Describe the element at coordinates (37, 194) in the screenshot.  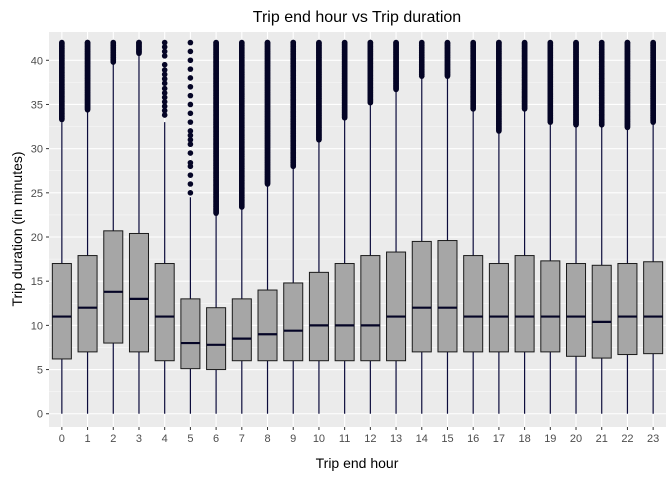
I see `y-tick-label: 25` at that location.